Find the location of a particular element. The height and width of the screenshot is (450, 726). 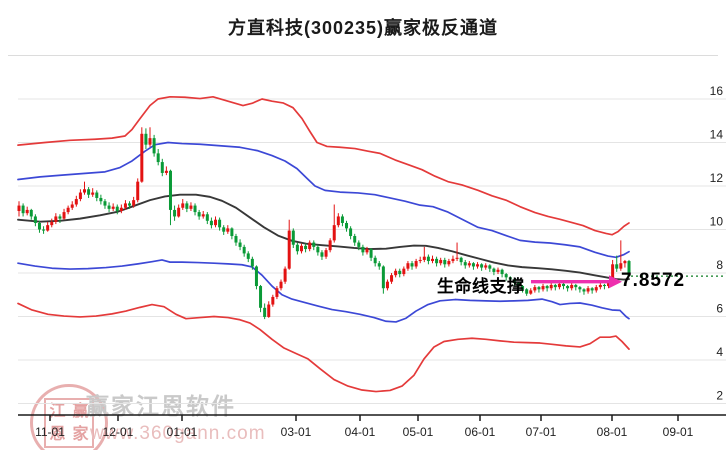

watermark-url-text: www.360gann.com is located at coordinates (178, 433).